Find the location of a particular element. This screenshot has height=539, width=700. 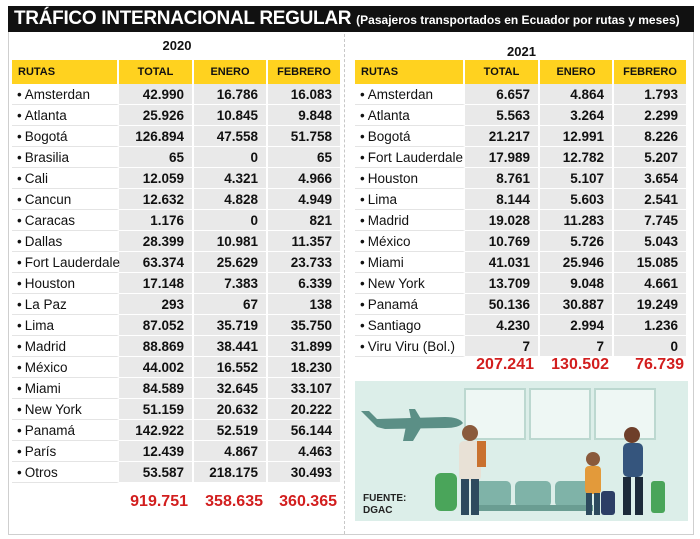

total-cell: 51.159 is located at coordinates (156, 409).